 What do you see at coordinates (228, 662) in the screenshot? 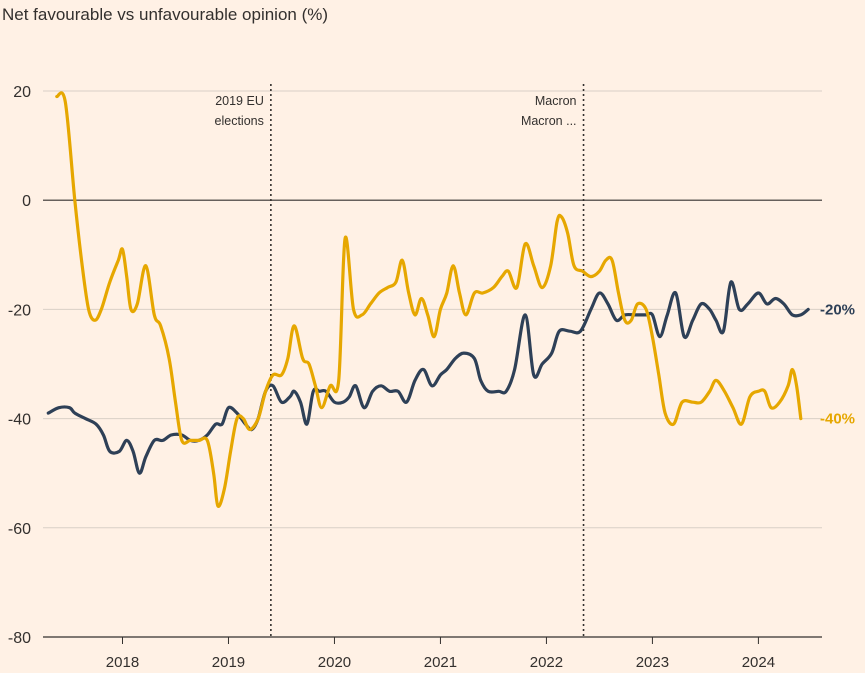
I see `x-tick-label: 2019` at bounding box center [228, 662].